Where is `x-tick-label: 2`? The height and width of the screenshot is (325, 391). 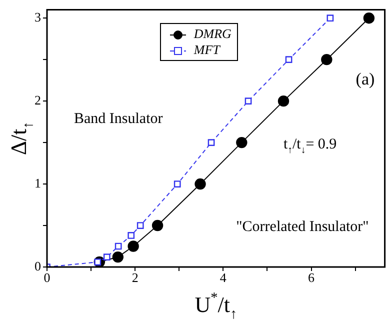 x-tick-label: 2 is located at coordinates (135, 278).